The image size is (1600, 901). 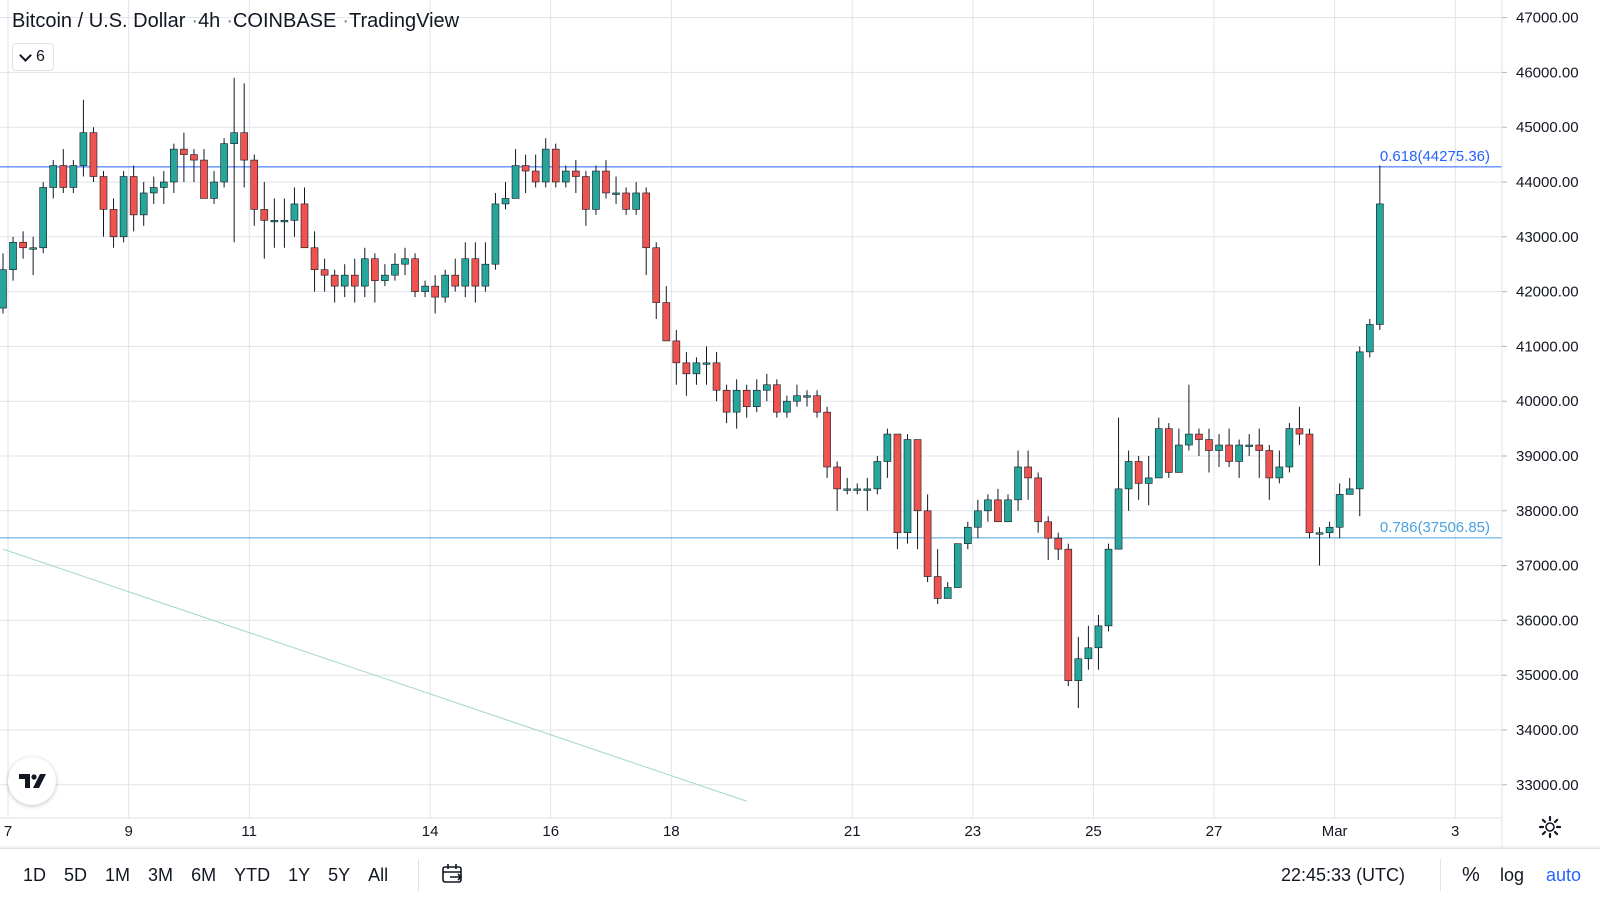 I want to click on percent-scale-toggle: %, so click(x=1471, y=875).